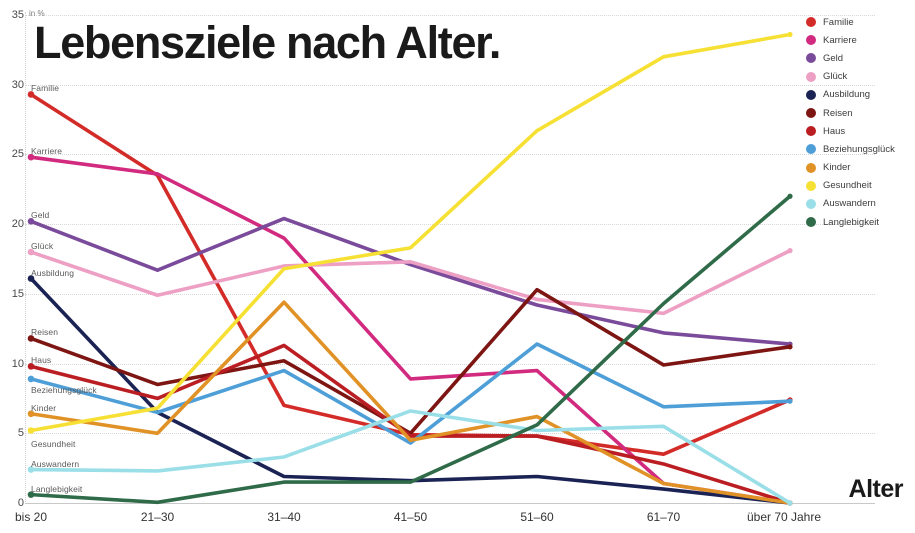 This screenshot has height=533, width=915. Describe the element at coordinates (860, 22) in the screenshot. I see `legend-item: Familie` at that location.